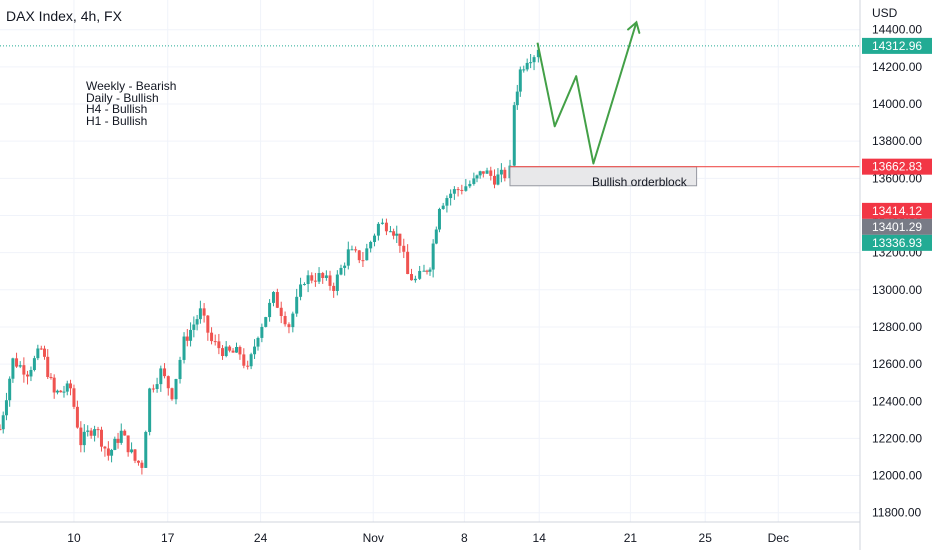 The image size is (932, 550). What do you see at coordinates (639, 182) in the screenshot?
I see `orderblock-label: Bullish orderblock` at bounding box center [639, 182].